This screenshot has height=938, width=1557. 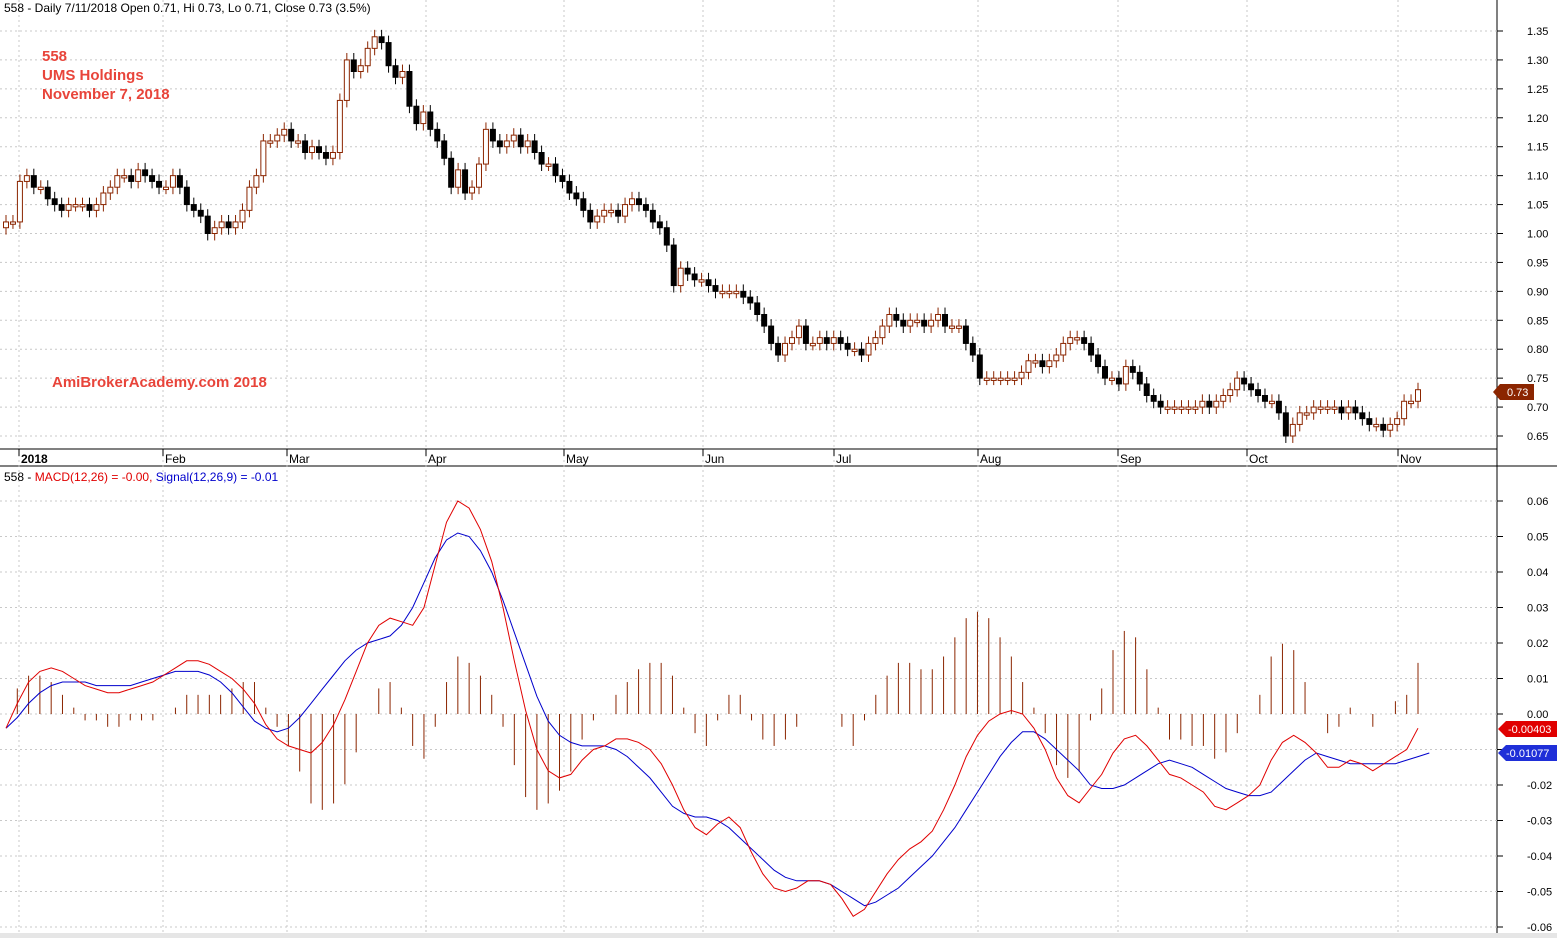 What do you see at coordinates (1539, 893) in the screenshot?
I see `macd-tick-label: -0.05` at bounding box center [1539, 893].